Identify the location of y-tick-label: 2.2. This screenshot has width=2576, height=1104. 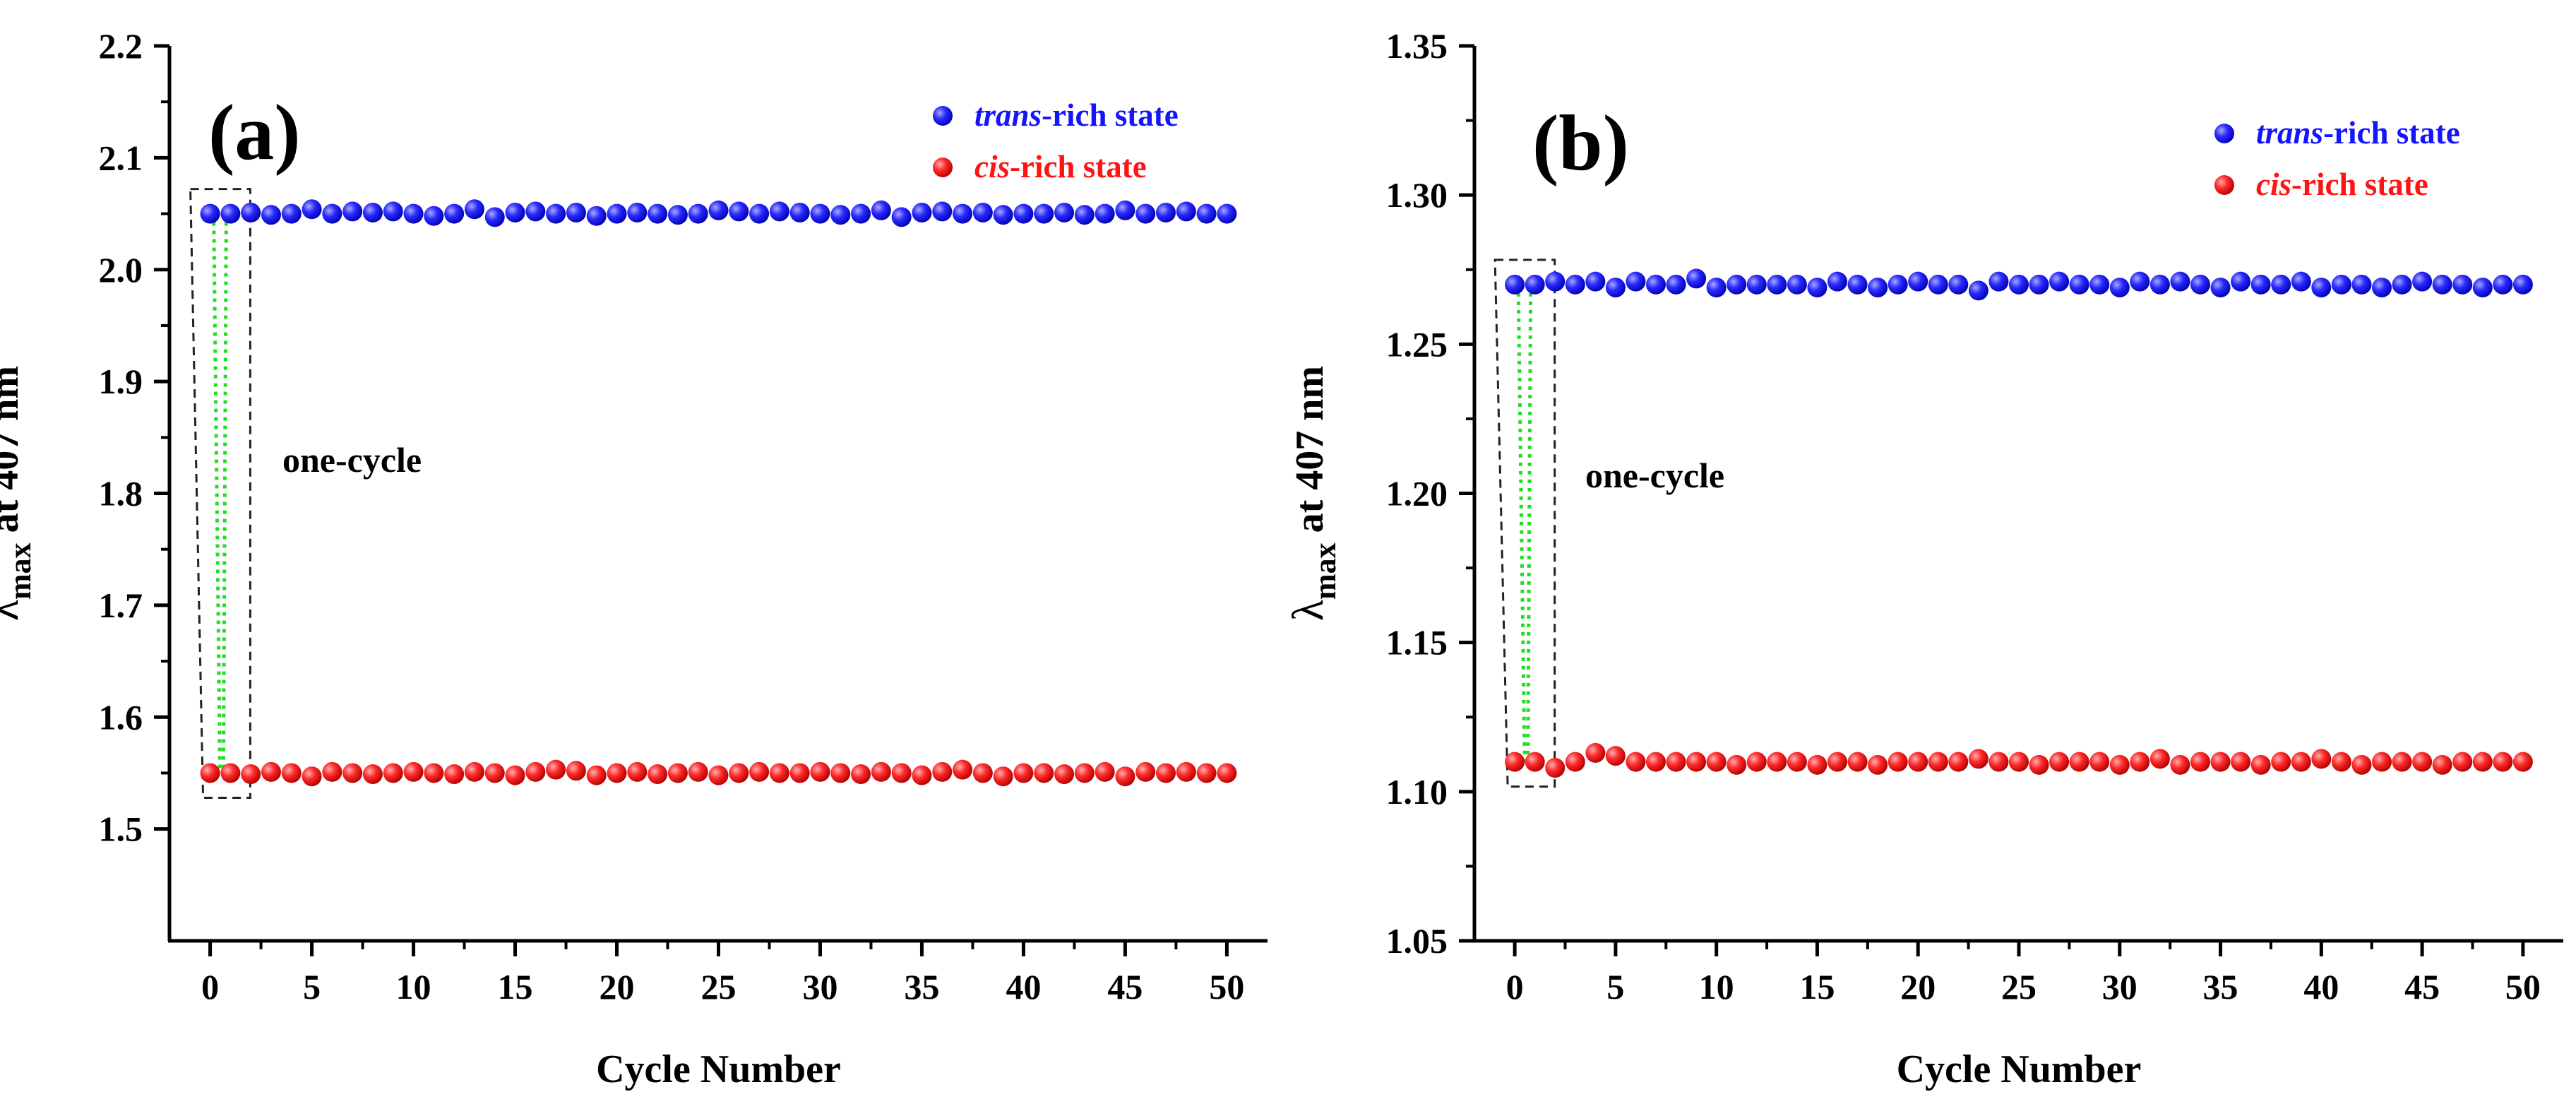
(121, 46).